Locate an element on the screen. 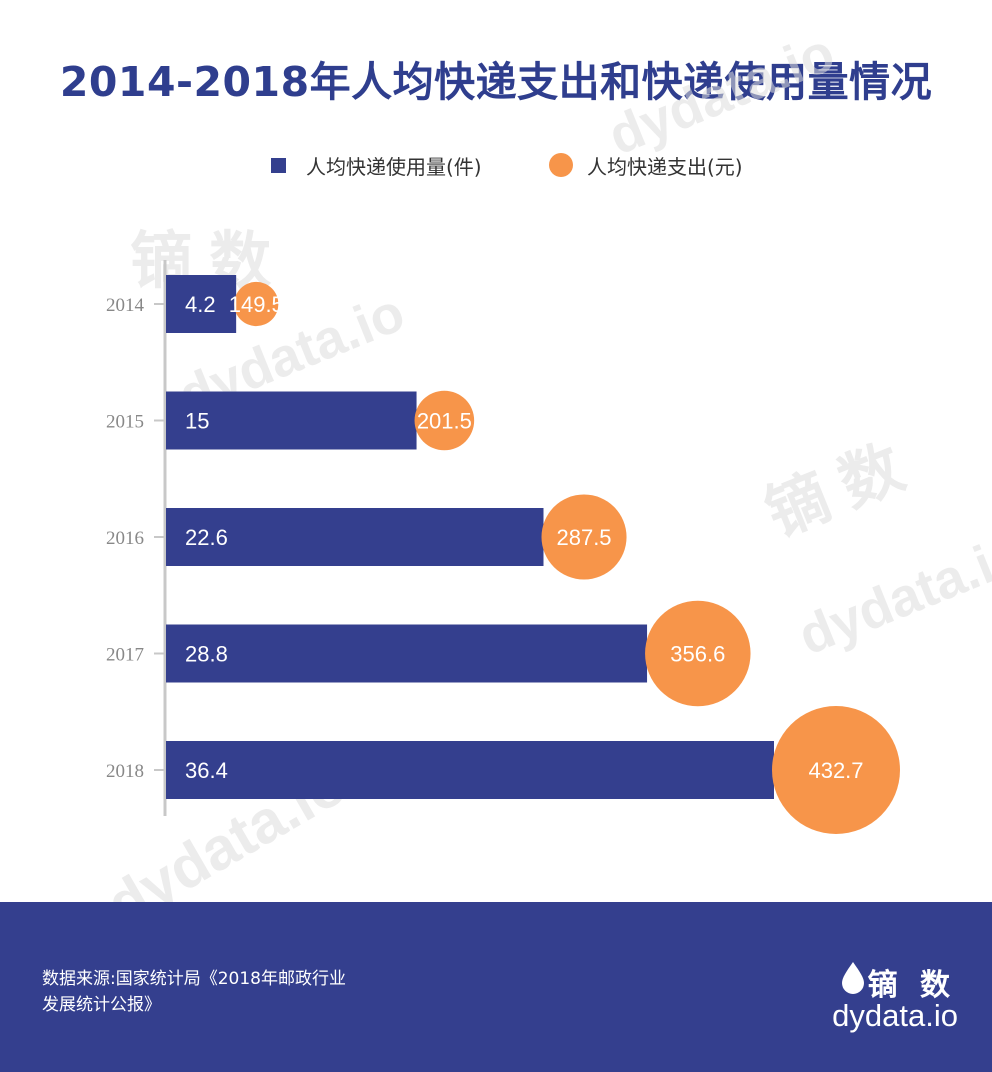  y-tick-label: 2018 is located at coordinates (125, 771).